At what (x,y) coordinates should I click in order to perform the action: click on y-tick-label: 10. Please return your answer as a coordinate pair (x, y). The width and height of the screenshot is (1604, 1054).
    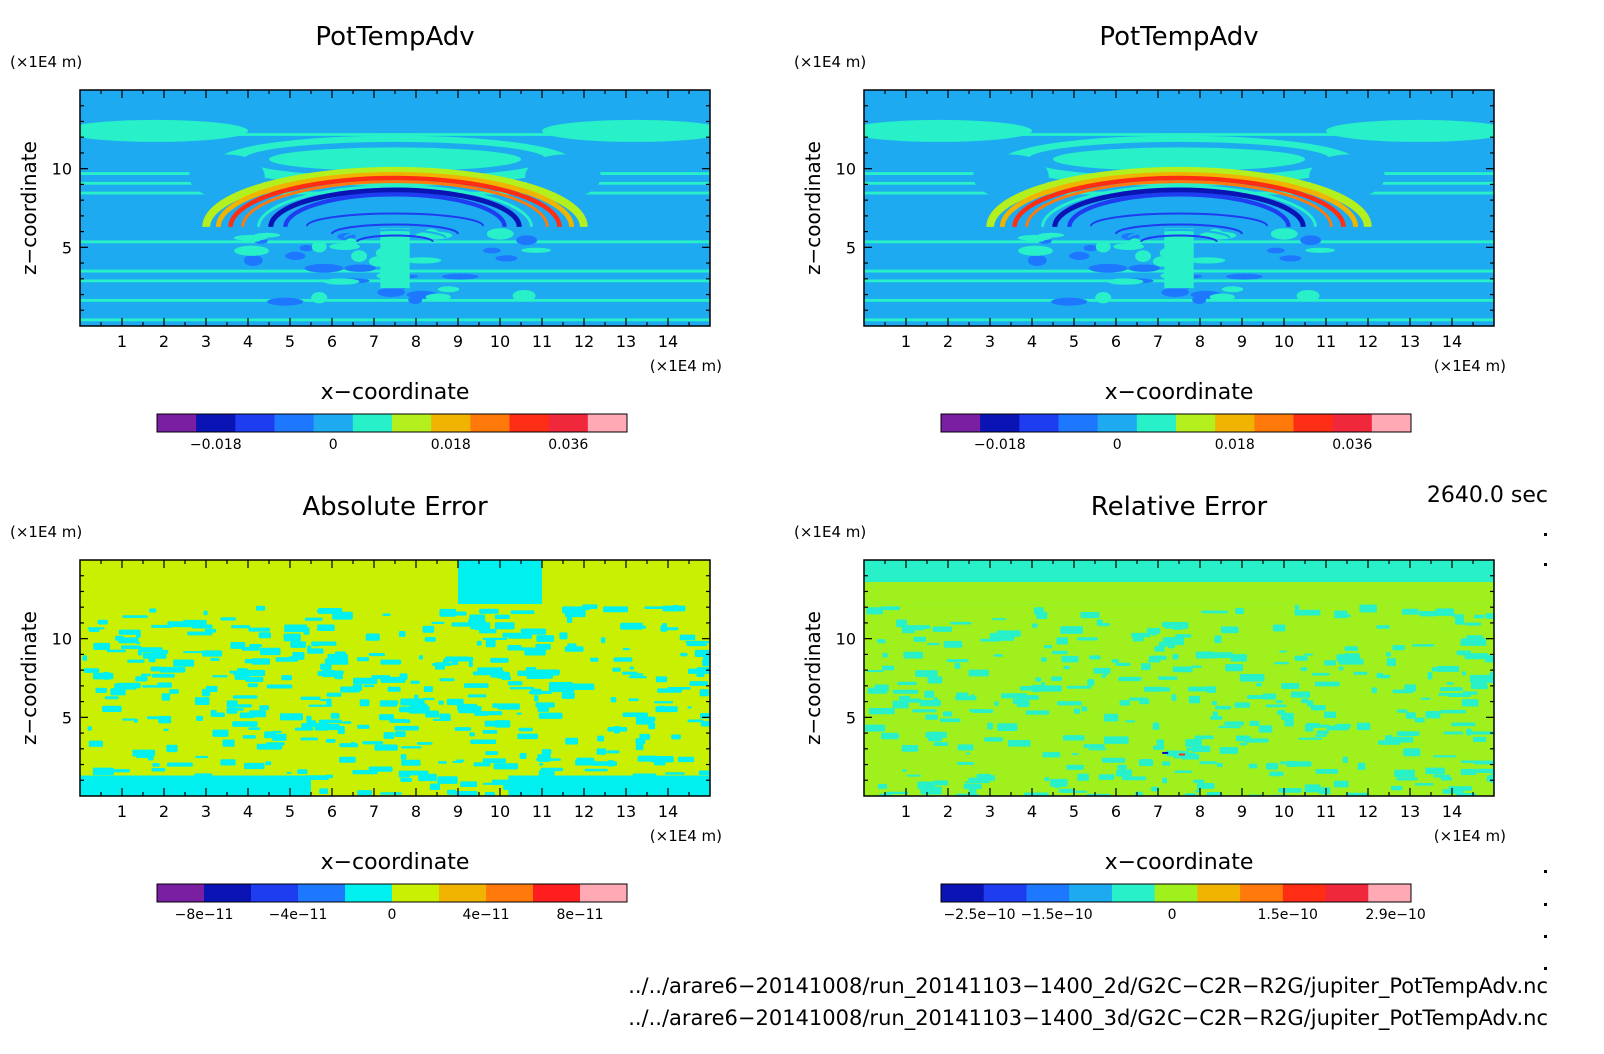
    Looking at the image, I should click on (62, 639).